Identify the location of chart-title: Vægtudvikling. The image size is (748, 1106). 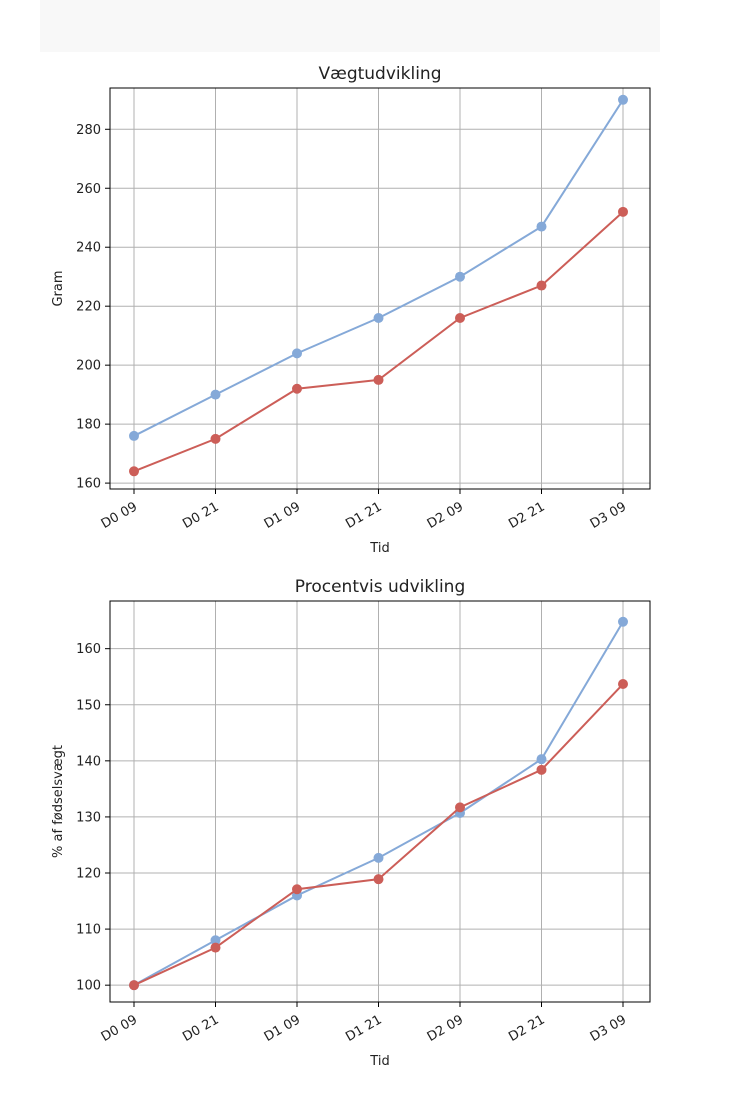
(380, 74).